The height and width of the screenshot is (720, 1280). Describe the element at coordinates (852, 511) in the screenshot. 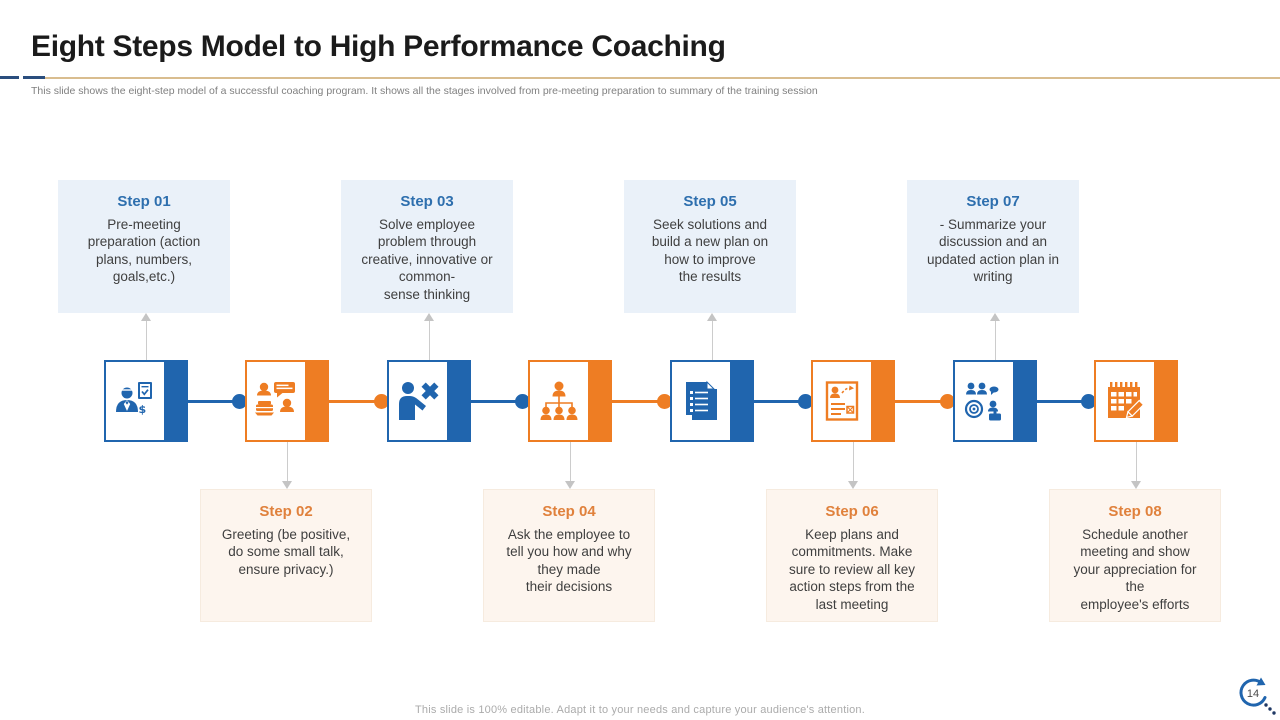

I see `step-06-label: Step 06` at that location.